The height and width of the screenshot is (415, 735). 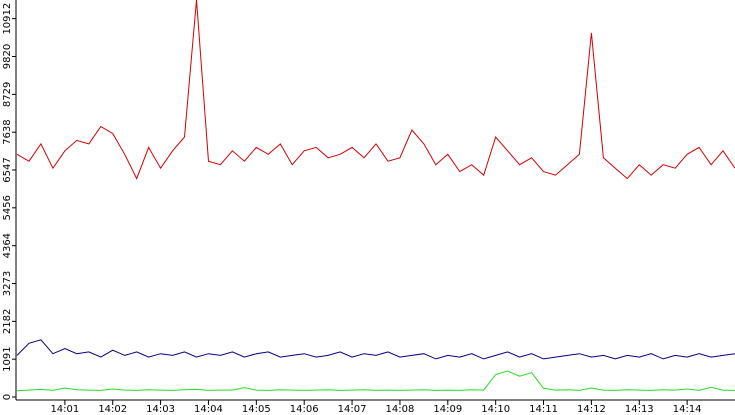 What do you see at coordinates (7, 283) in the screenshot?
I see `y-tick-label: 3273` at bounding box center [7, 283].